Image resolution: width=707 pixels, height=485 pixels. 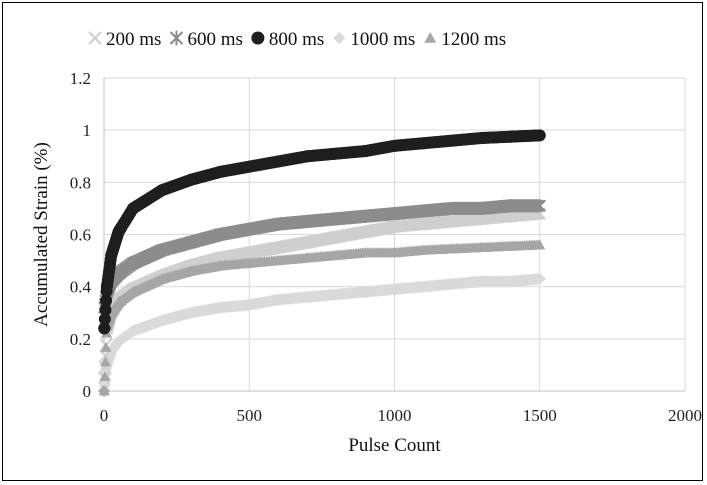 What do you see at coordinates (382, 39) in the screenshot?
I see `legend-label: 1000 ms` at bounding box center [382, 39].